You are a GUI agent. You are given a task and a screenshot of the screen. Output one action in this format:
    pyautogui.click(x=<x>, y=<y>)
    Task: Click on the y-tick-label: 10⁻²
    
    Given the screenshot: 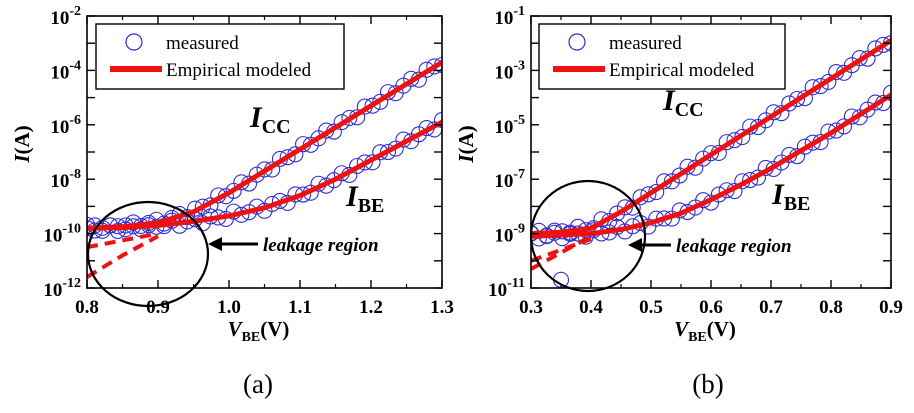 What is the action you would take?
    pyautogui.click(x=65, y=16)
    